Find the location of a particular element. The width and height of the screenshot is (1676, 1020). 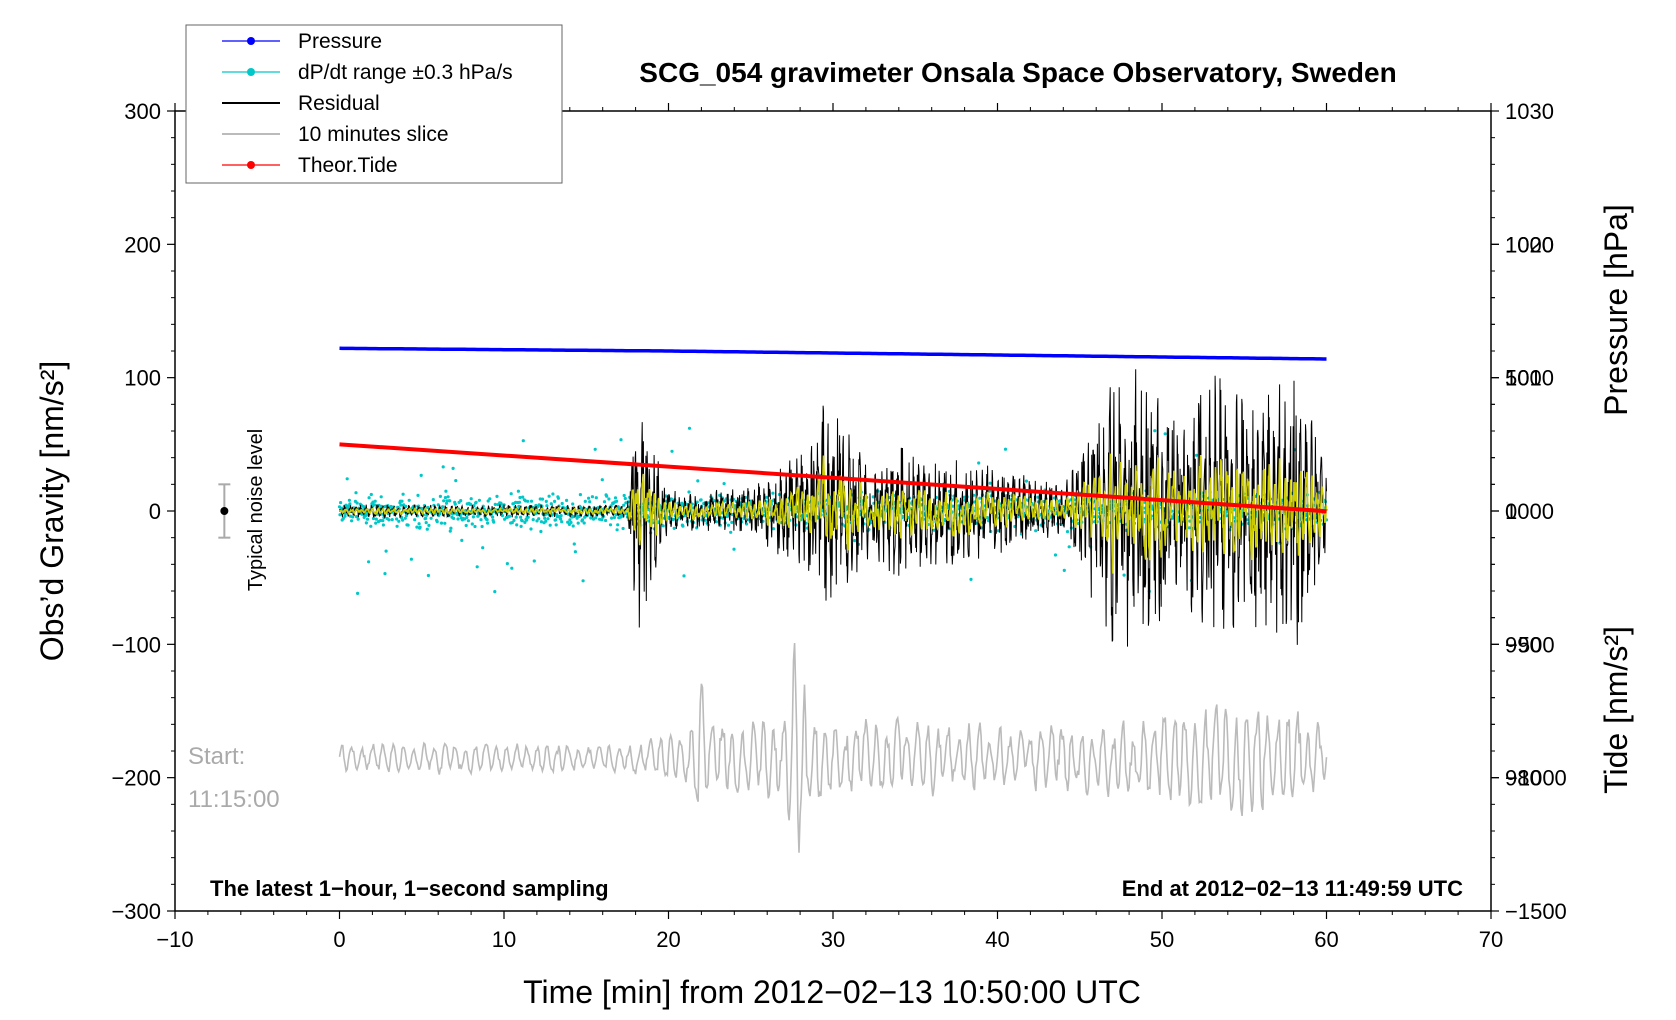

noise-errorbar is located at coordinates (224, 511).